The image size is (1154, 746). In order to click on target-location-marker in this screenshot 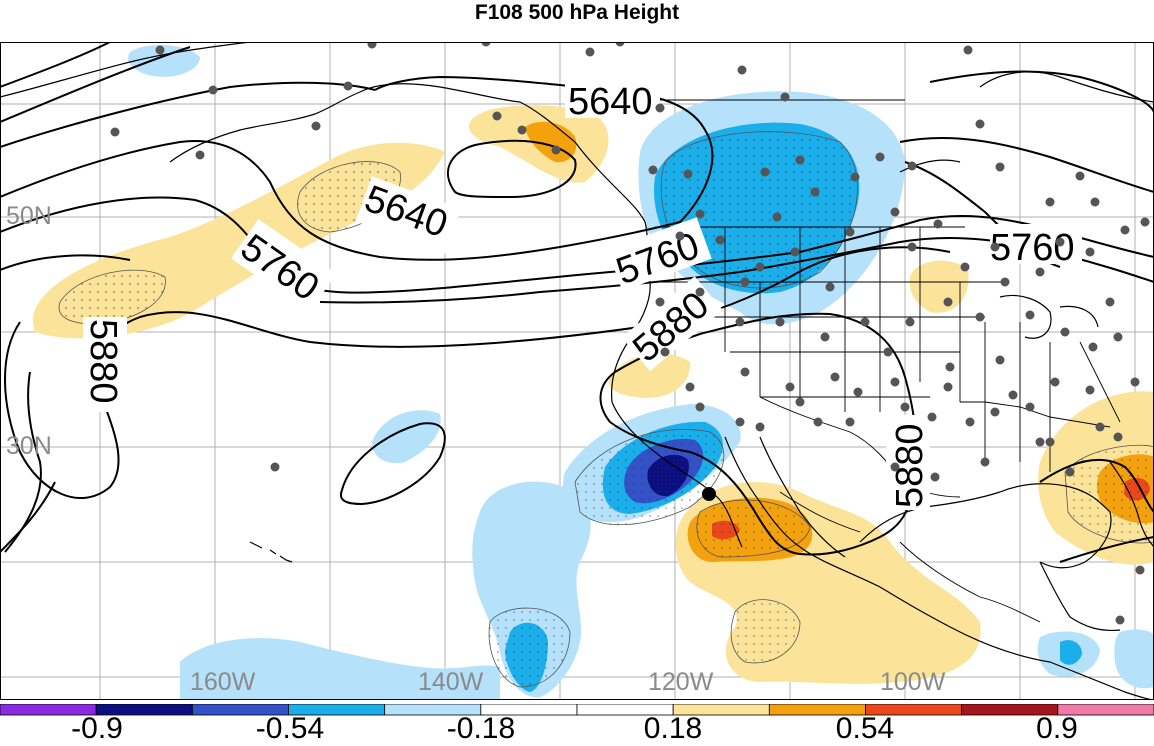, I will do `click(709, 494)`.